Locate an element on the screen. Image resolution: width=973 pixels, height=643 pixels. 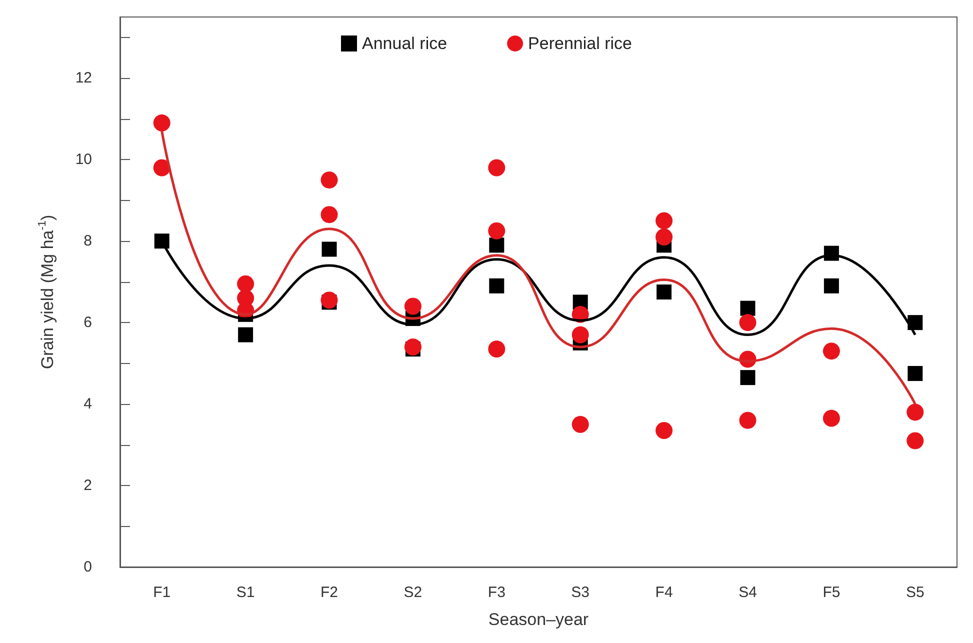
x-tick-label: F3 is located at coordinates (497, 592).